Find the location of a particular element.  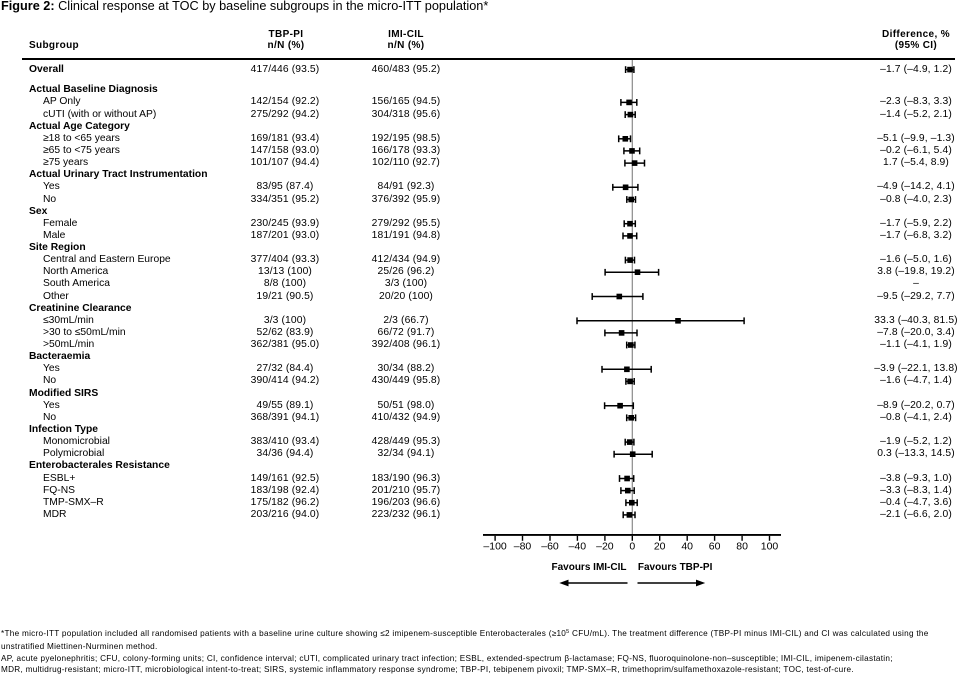

svg-text: 20 is located at coordinates (660, 547).